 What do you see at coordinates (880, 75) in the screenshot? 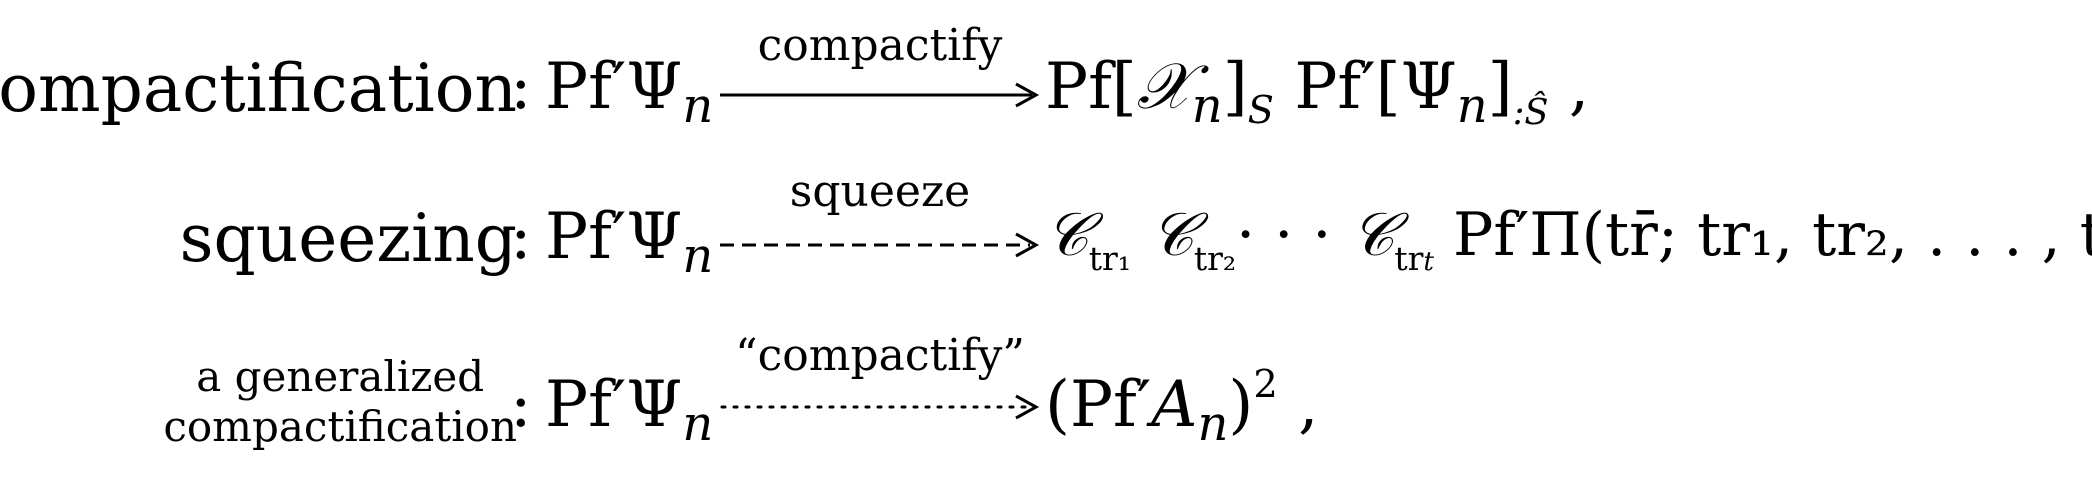
I see `arrow-compactify: compactify` at bounding box center [880, 75].